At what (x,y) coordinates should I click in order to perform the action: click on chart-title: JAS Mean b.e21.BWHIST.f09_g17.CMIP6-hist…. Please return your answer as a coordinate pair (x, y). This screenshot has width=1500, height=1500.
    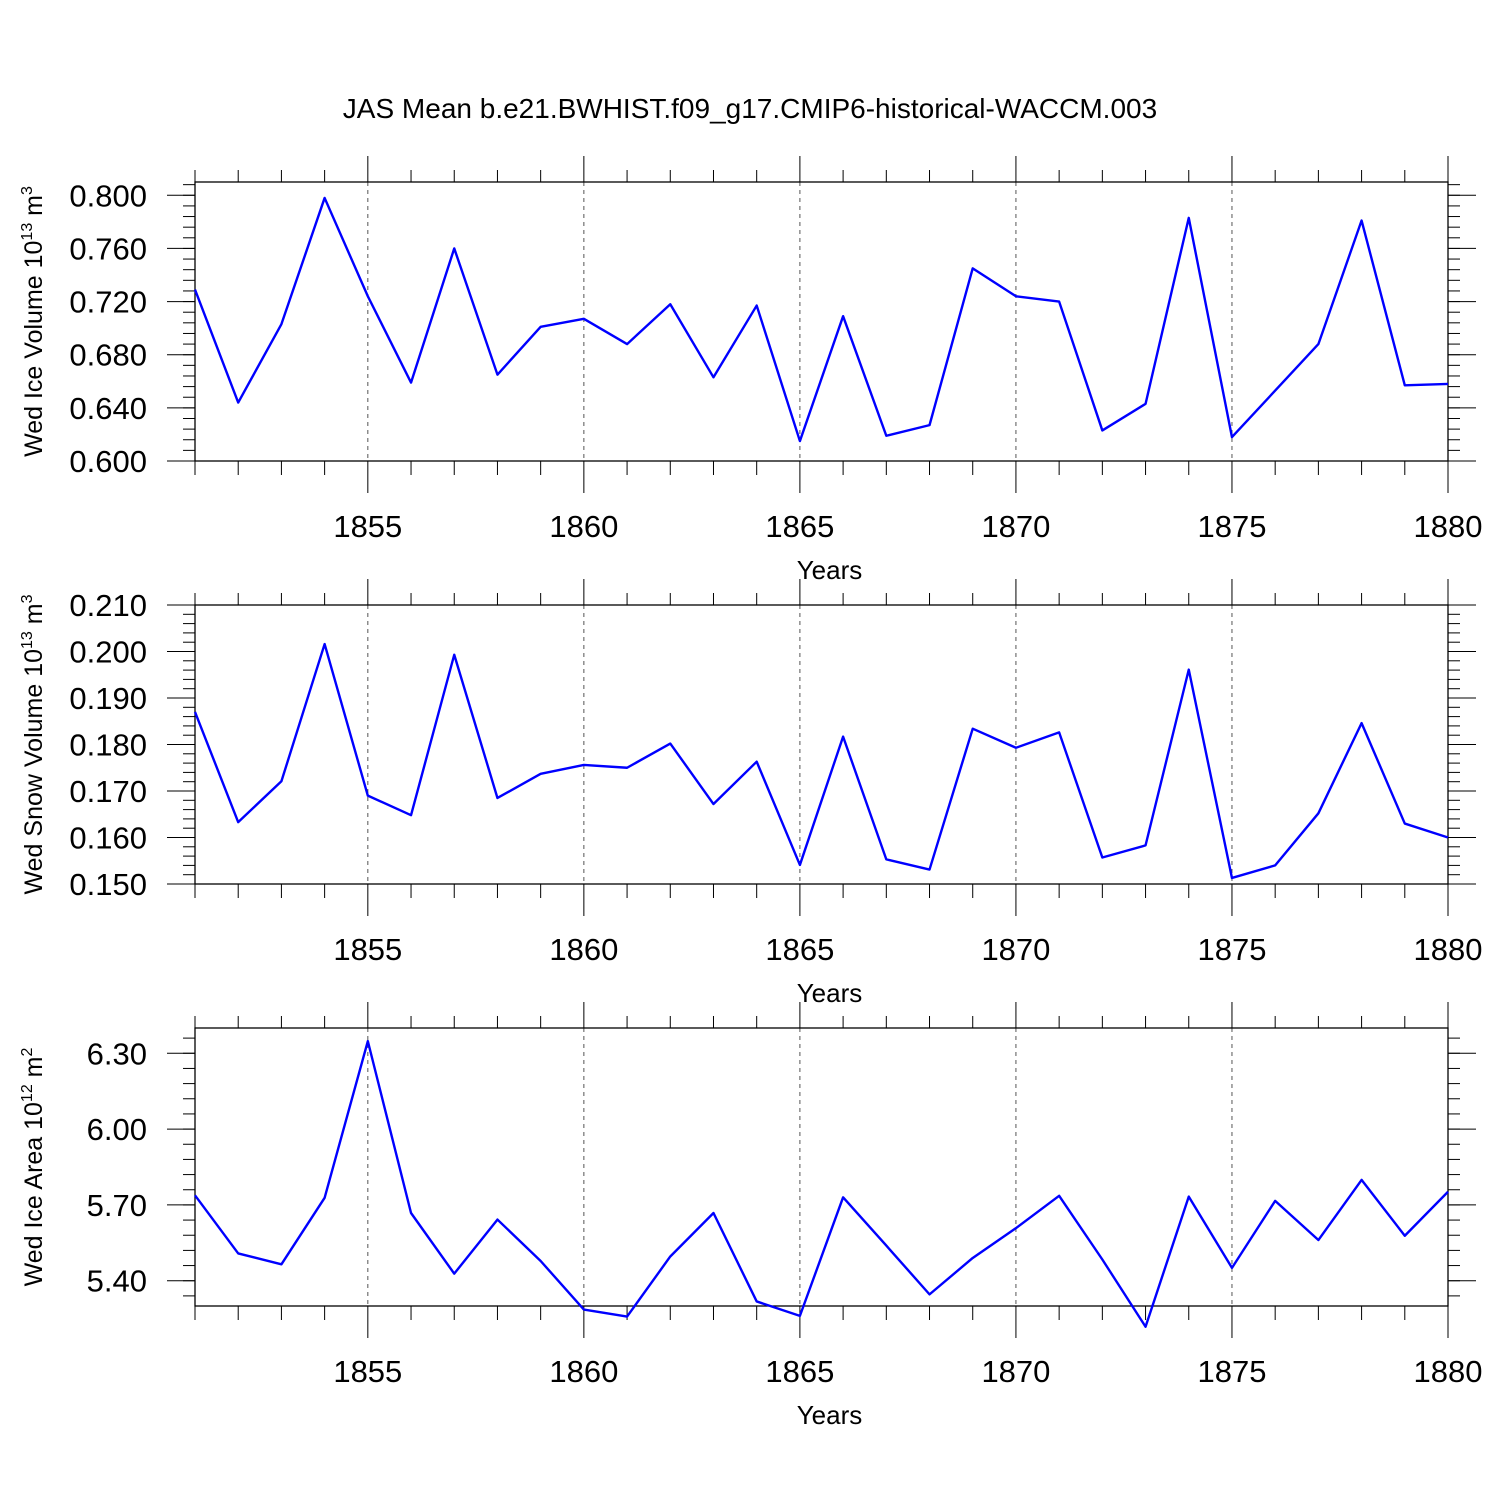
    Looking at the image, I should click on (750, 108).